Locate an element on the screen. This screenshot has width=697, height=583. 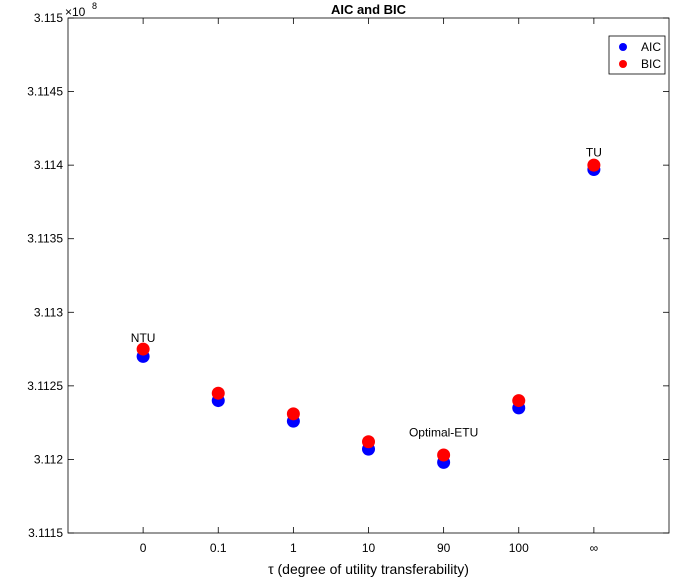
annotation-label: Optimal-ETU is located at coordinates (443, 432).